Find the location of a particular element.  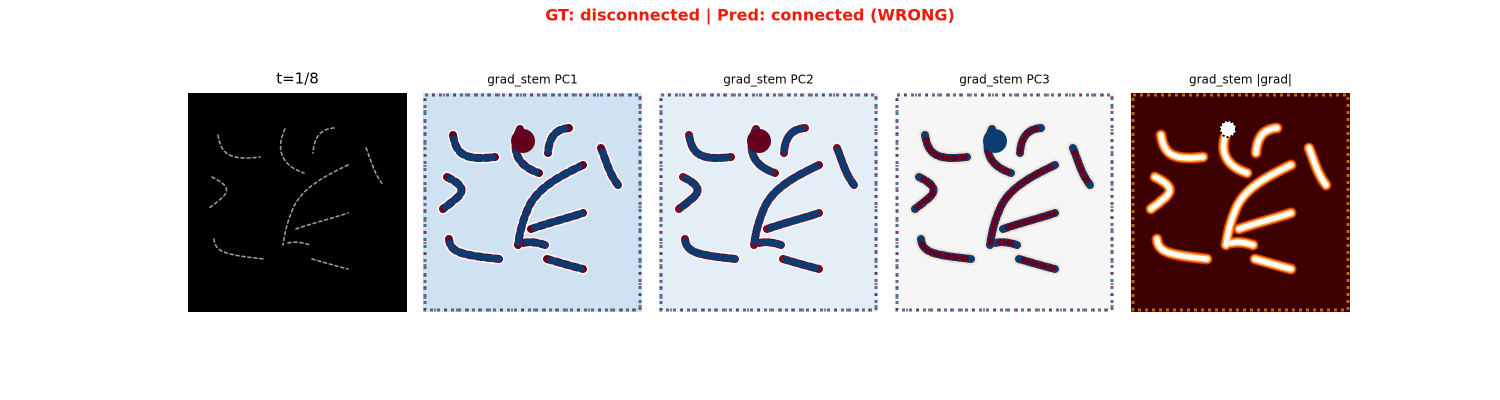

panel-title: t=1/8 is located at coordinates (297, 79).